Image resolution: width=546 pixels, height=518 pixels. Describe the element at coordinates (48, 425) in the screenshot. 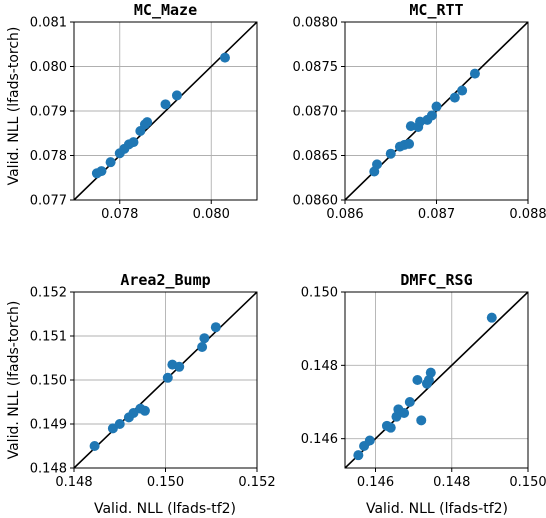

I see `y-tick-label: 0.149` at that location.